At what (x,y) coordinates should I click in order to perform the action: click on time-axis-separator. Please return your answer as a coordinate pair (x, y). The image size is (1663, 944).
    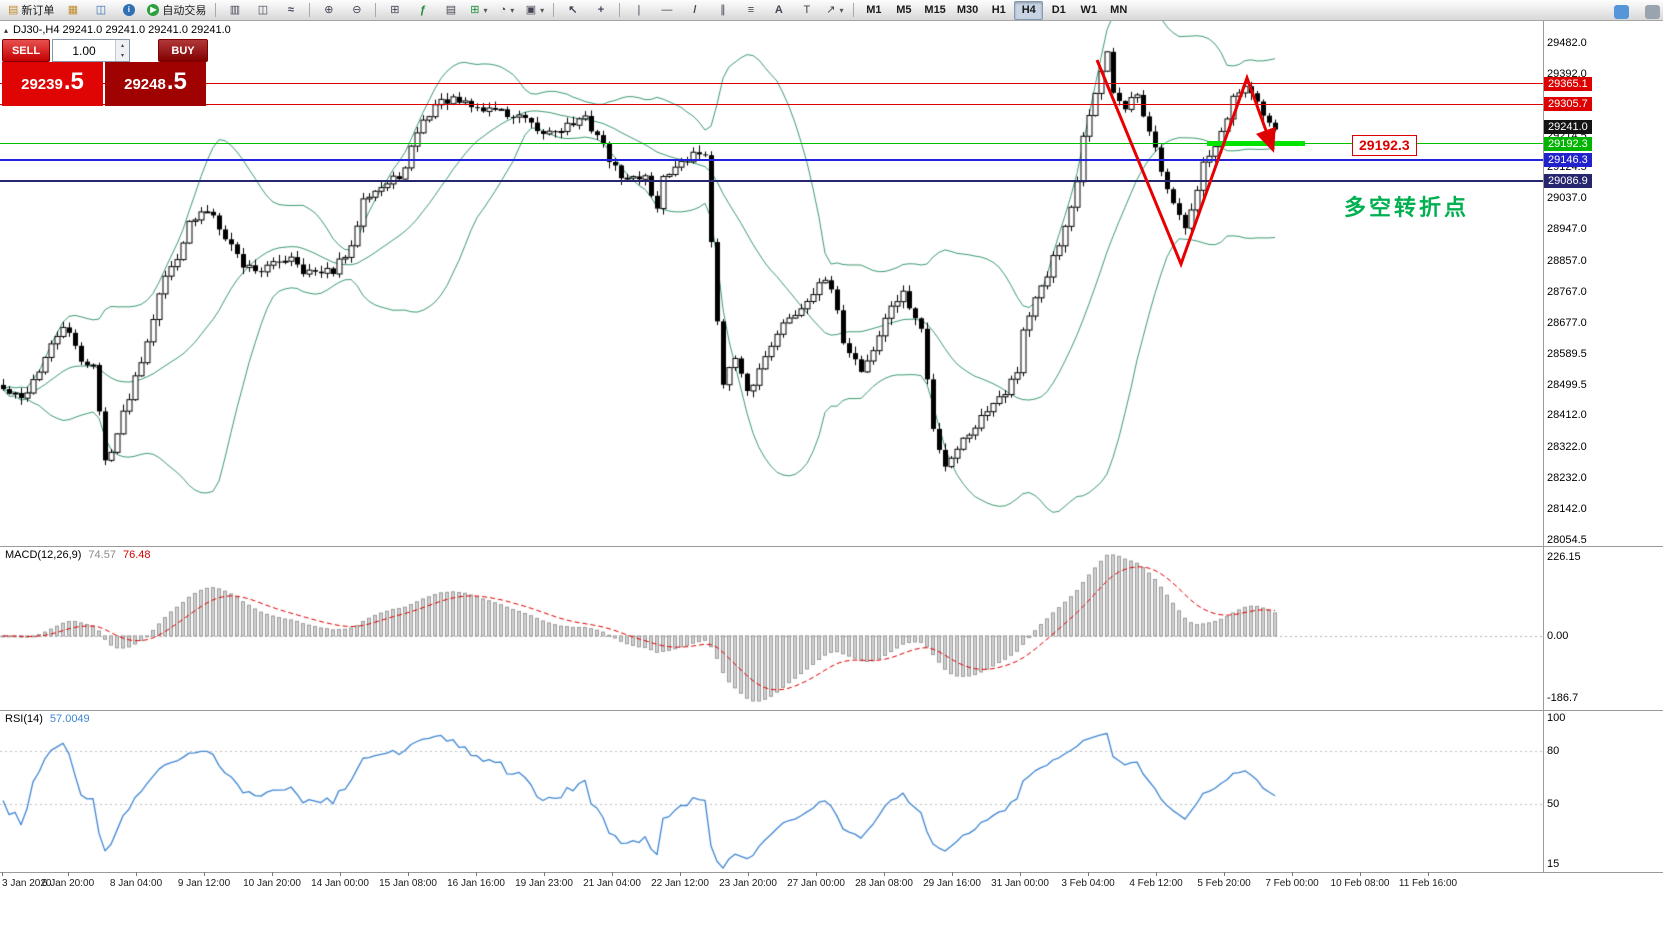
    Looking at the image, I should click on (831, 872).